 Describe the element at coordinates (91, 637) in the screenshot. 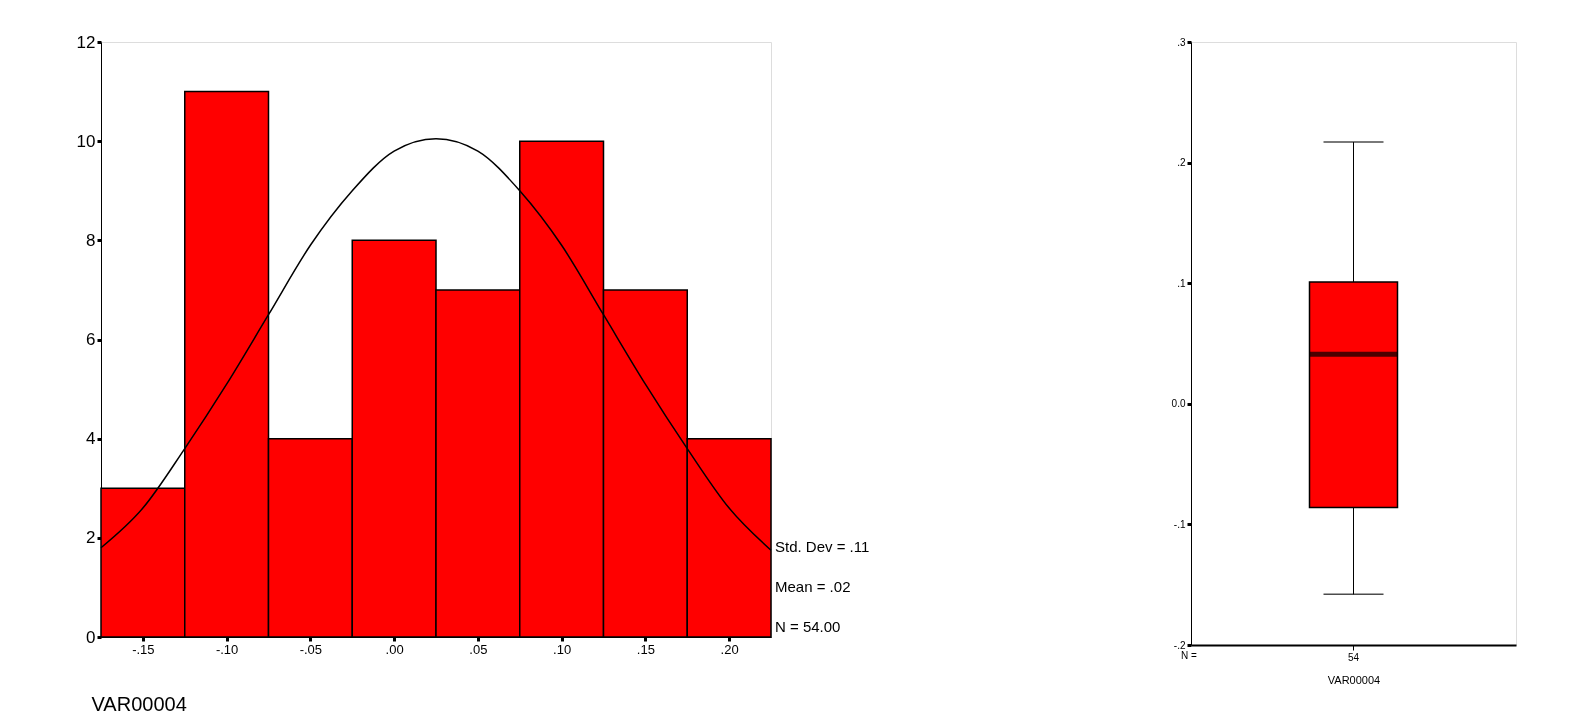

I see `y-tick-label: 0` at that location.